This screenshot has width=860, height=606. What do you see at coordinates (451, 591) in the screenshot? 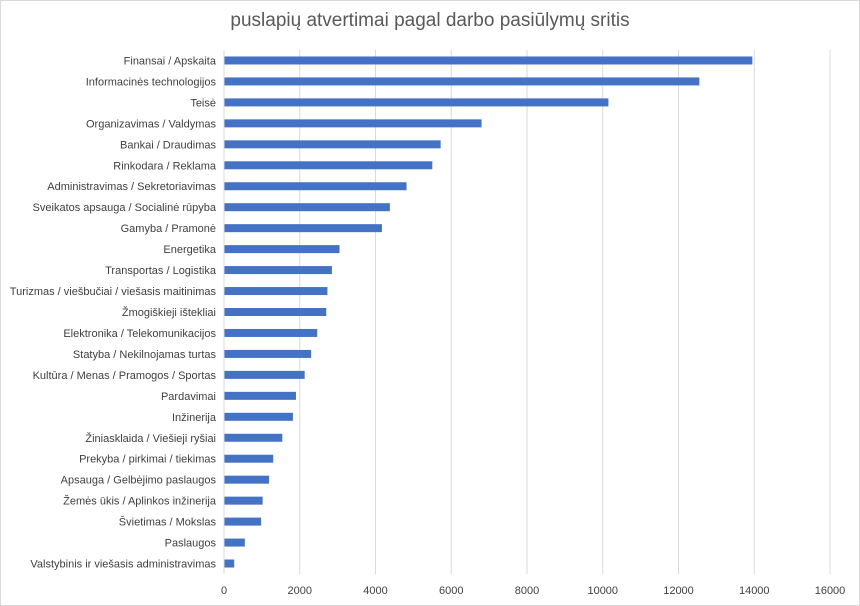
I see `x-tick-label: 6000` at bounding box center [451, 591].